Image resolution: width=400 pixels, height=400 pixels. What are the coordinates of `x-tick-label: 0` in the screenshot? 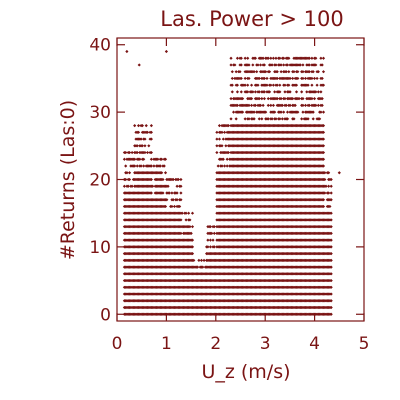 It's located at (117, 344).